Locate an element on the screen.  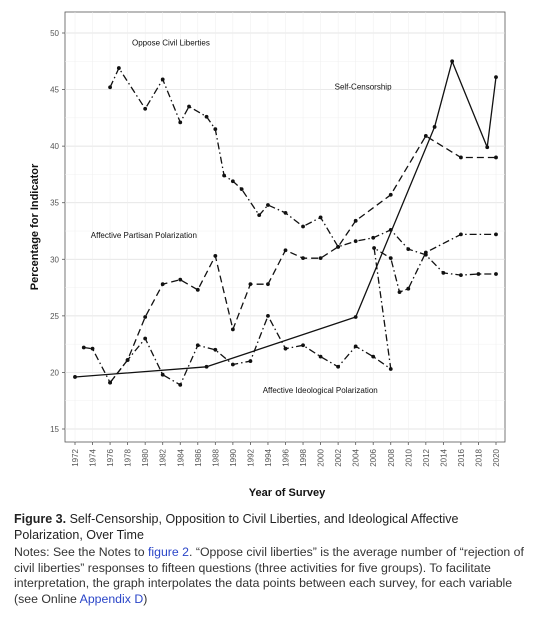
notes-suffix: ) is located at coordinates (145, 598).